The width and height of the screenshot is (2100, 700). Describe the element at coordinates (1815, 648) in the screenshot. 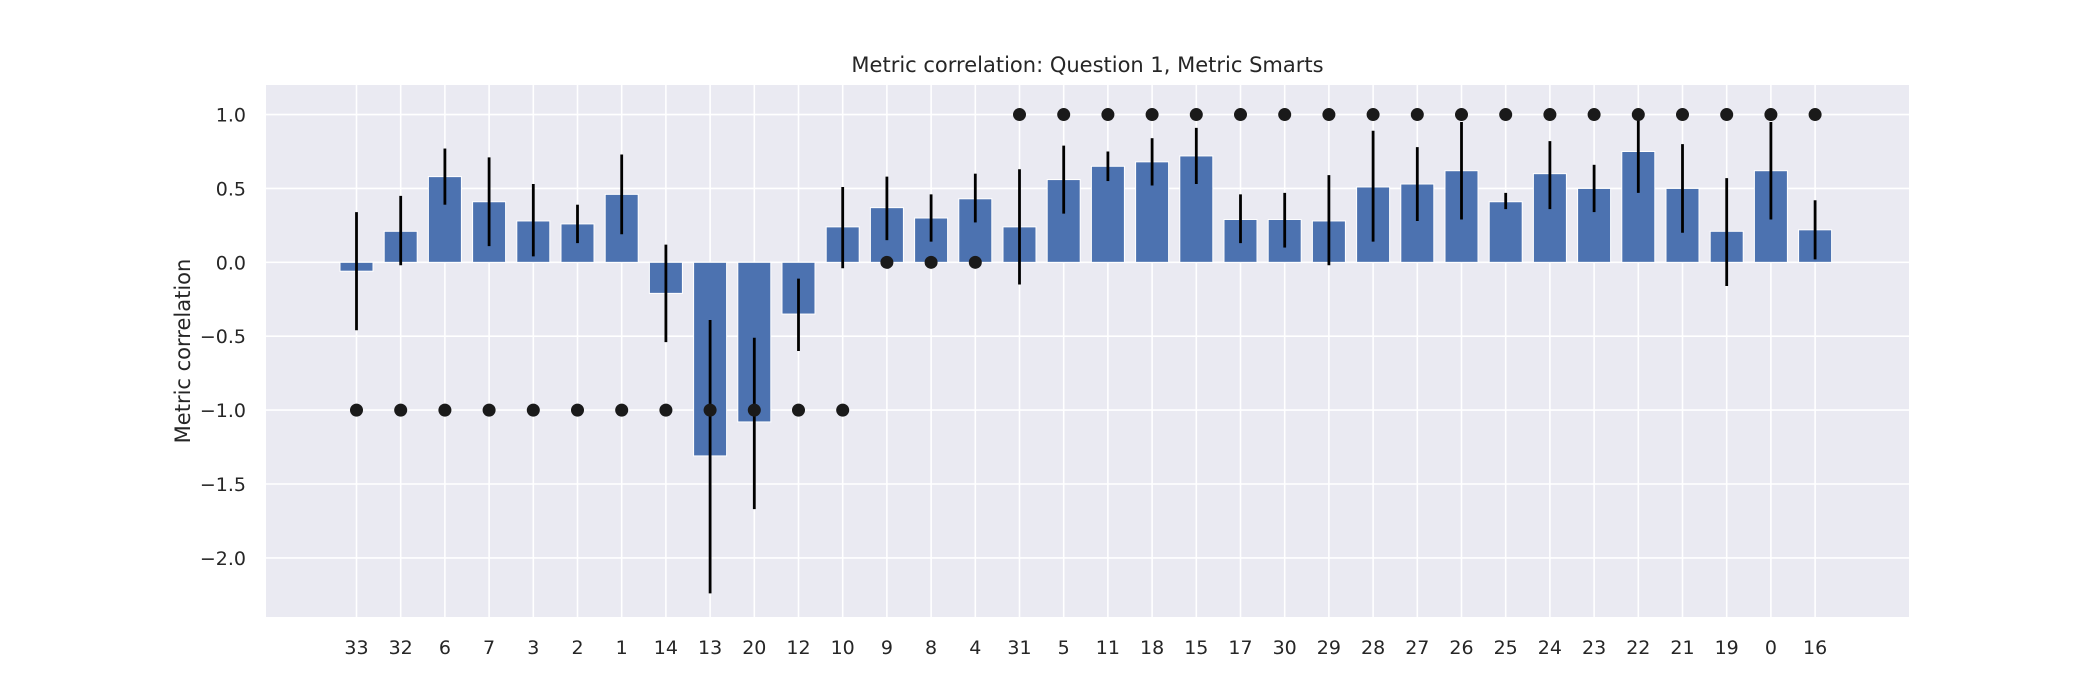

I see `x-tick-label: 16` at that location.